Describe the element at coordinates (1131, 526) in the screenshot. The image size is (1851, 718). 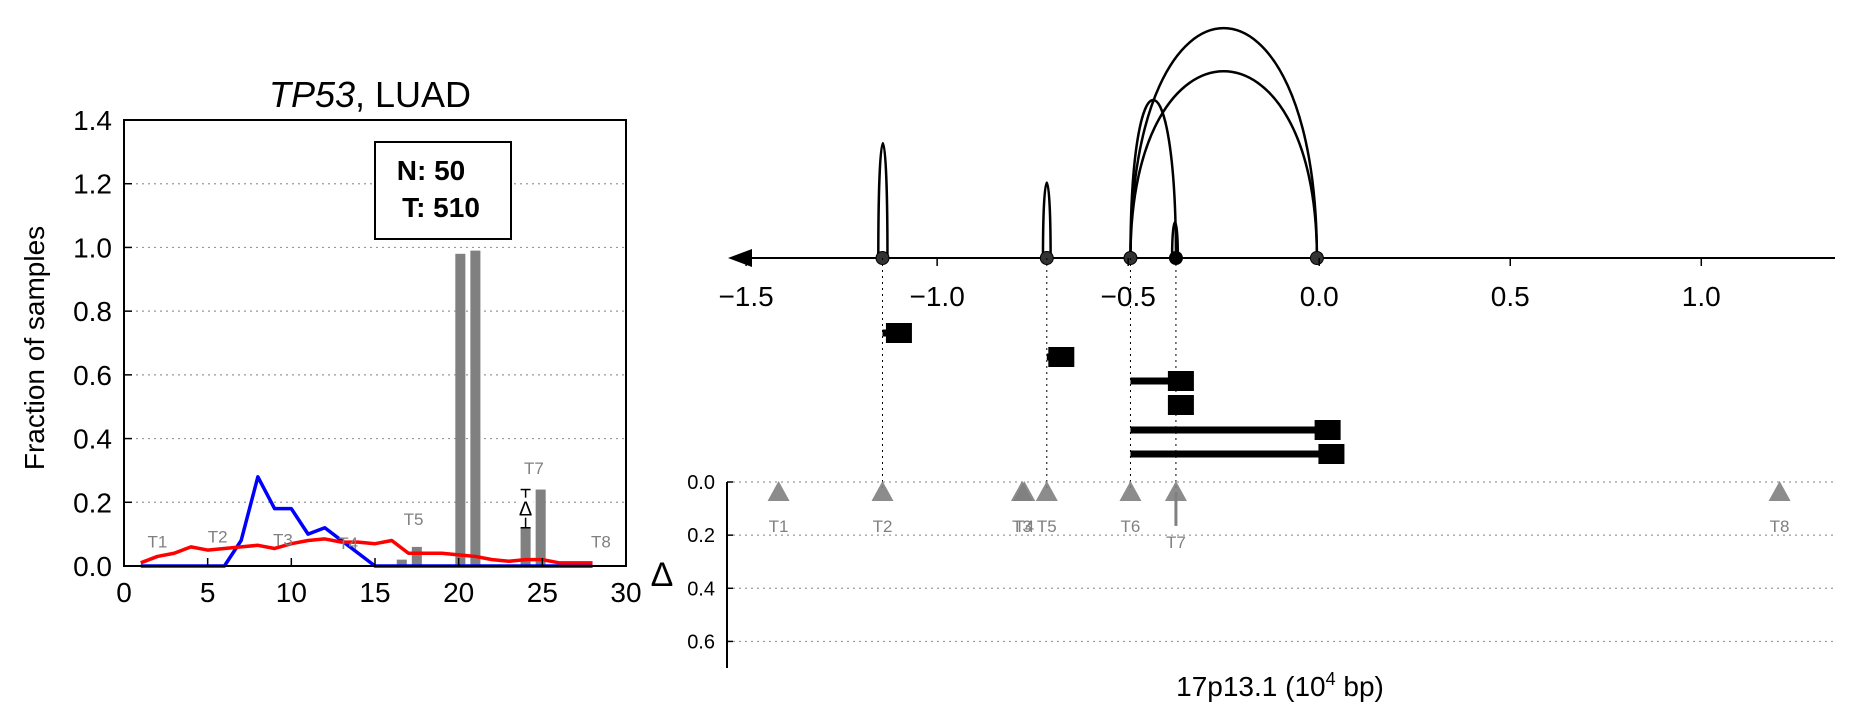
I see `marker-label: T6` at that location.